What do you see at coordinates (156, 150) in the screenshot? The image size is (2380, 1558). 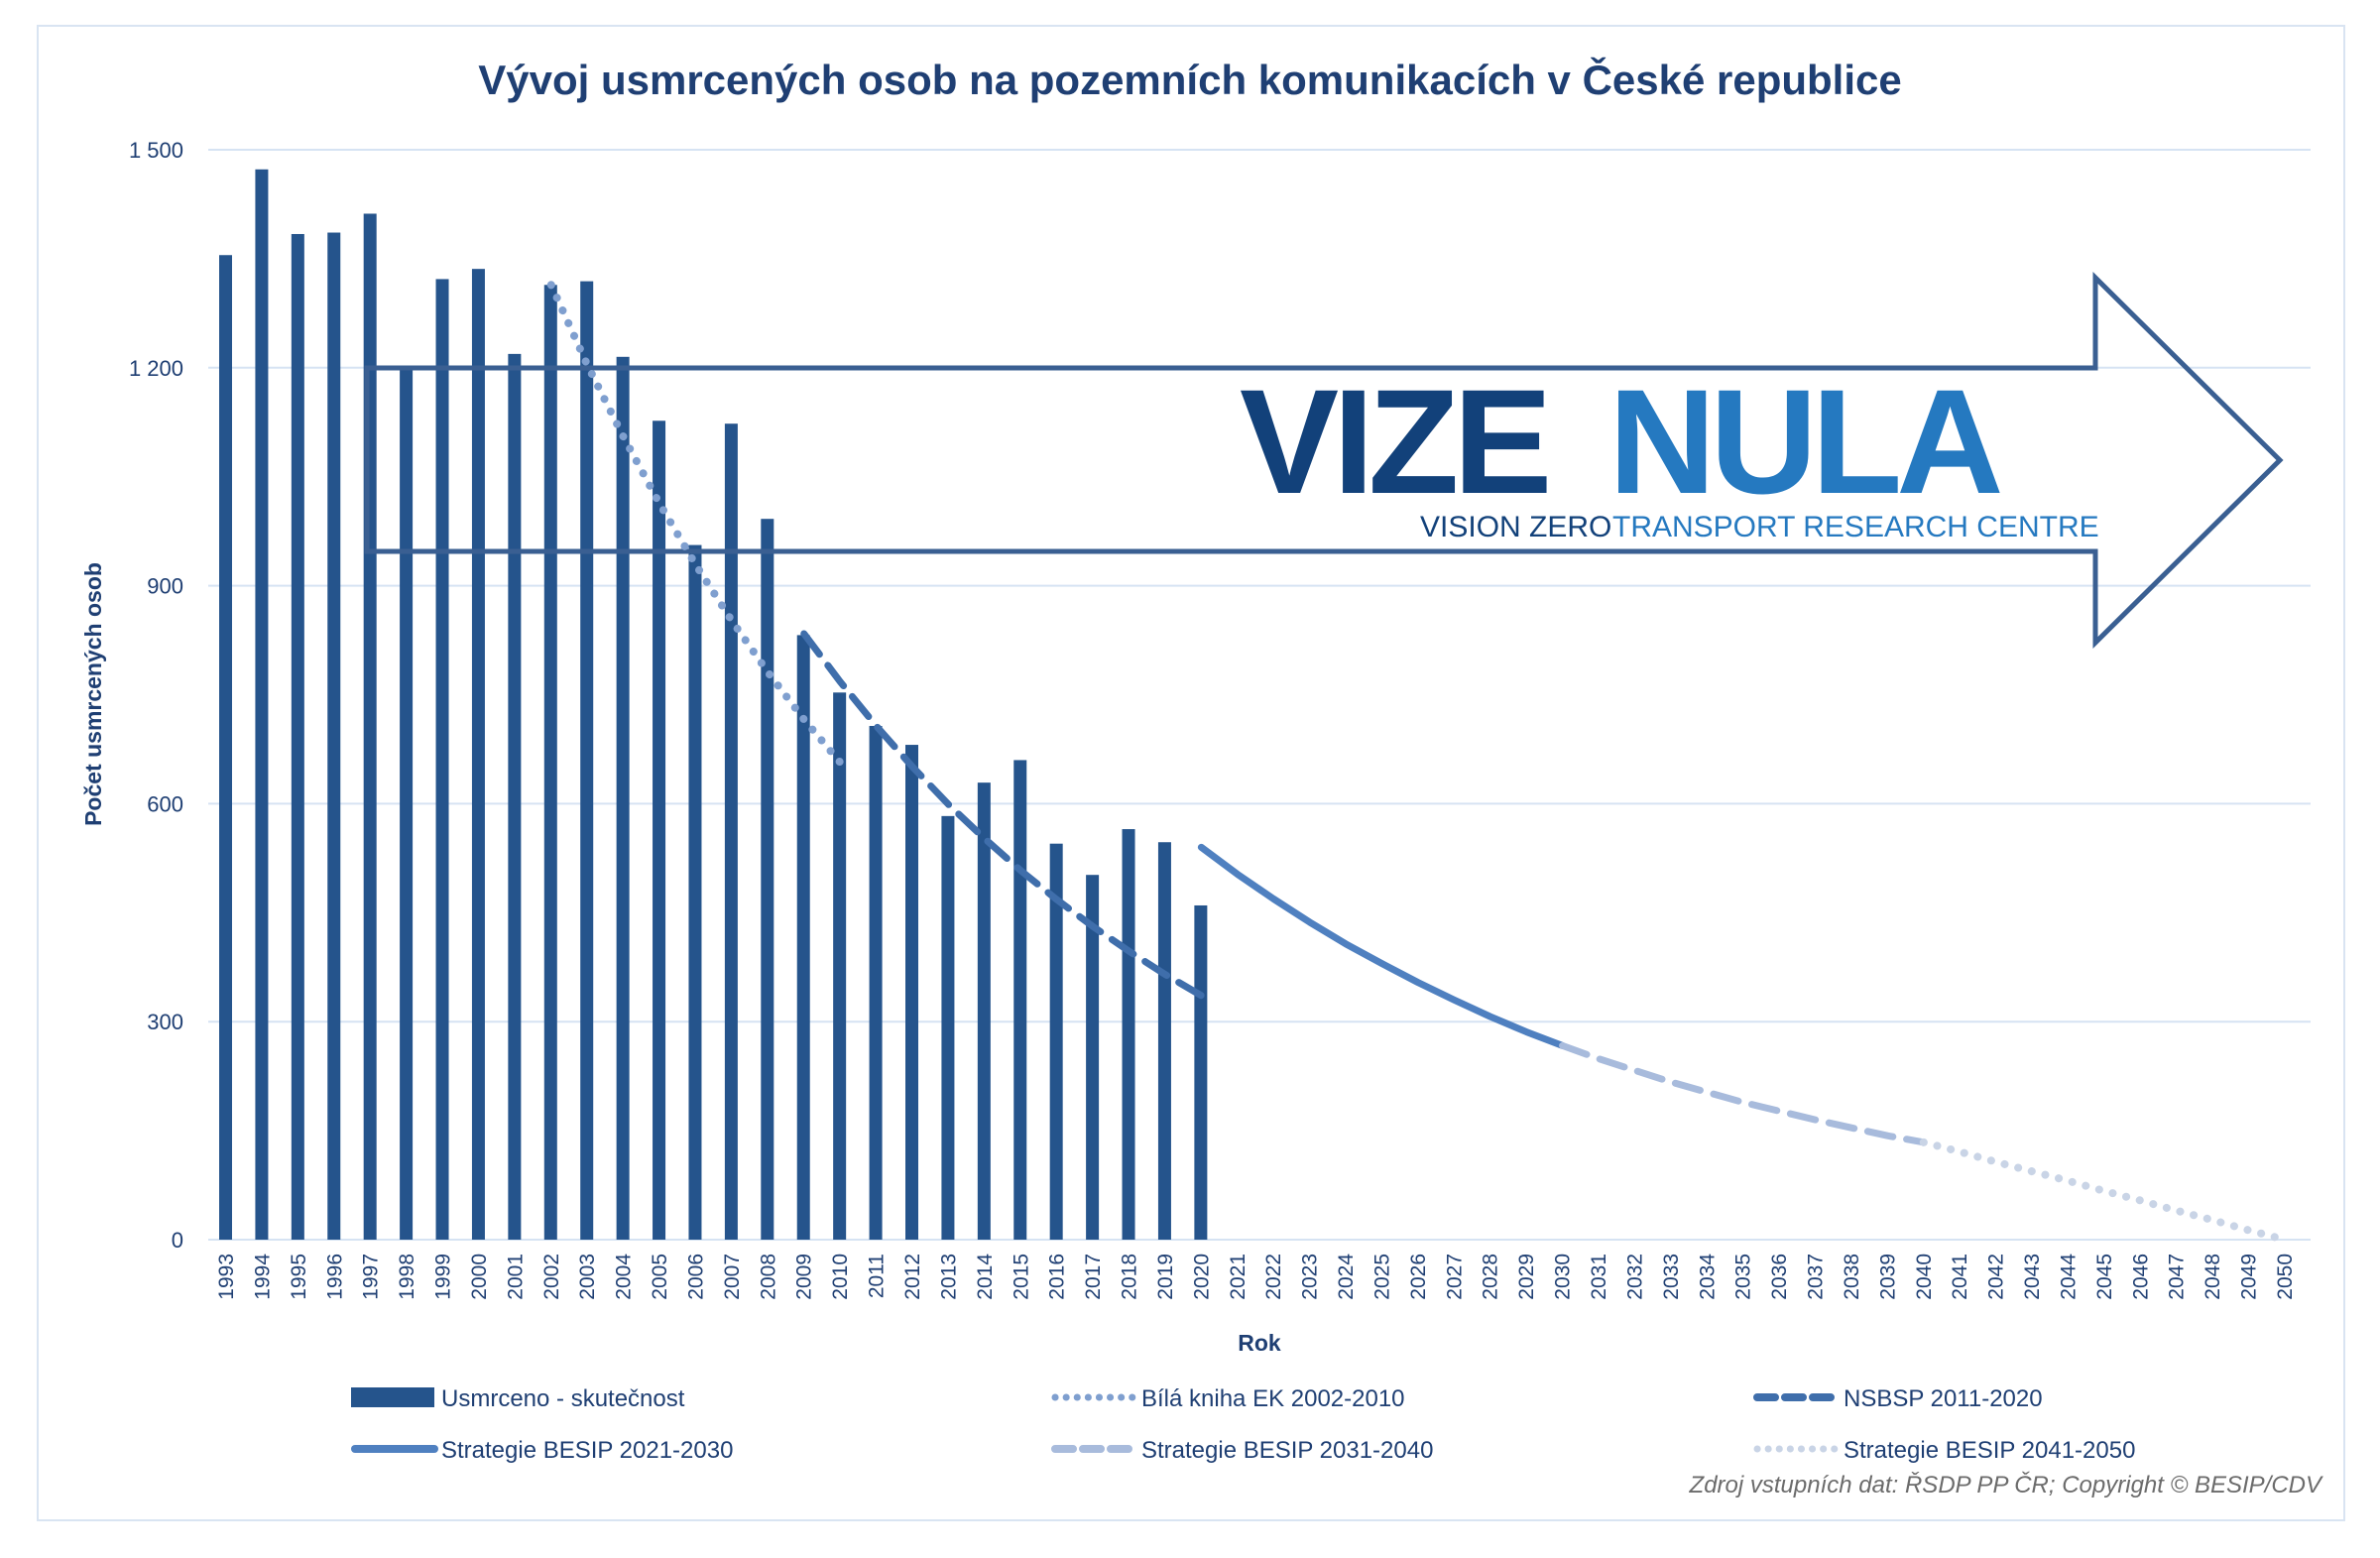 I see `y-tick-label: 1 500` at bounding box center [156, 150].